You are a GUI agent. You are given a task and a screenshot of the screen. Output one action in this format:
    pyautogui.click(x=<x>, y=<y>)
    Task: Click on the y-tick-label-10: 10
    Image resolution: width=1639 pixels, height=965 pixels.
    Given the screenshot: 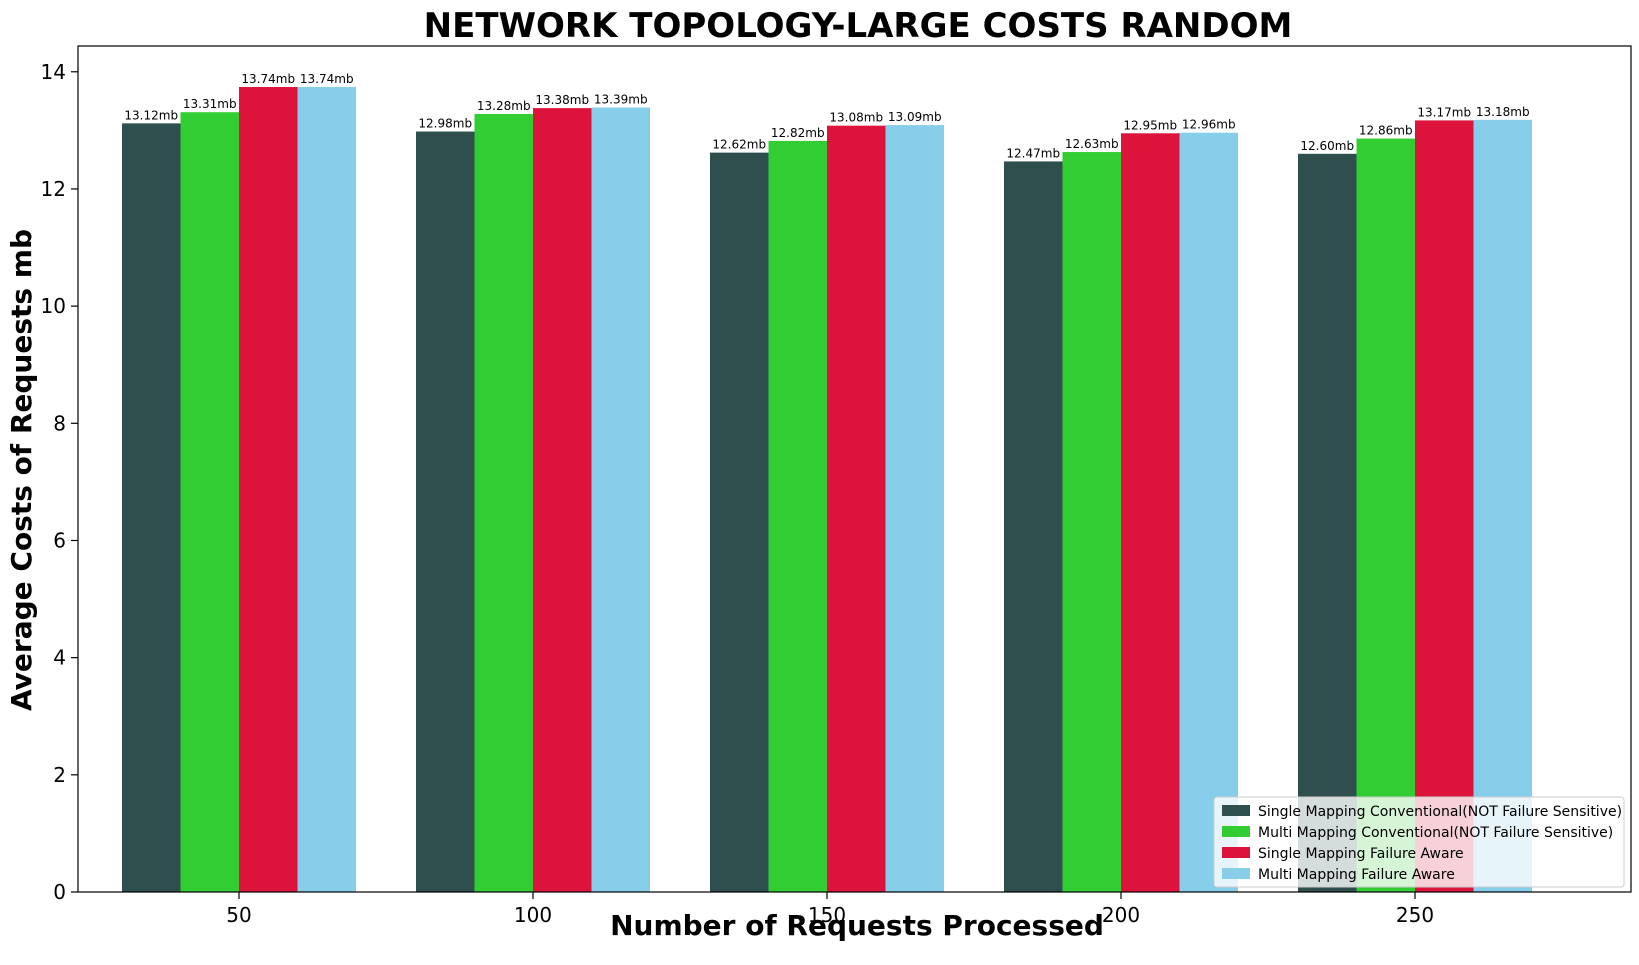 What is the action you would take?
    pyautogui.click(x=53, y=306)
    